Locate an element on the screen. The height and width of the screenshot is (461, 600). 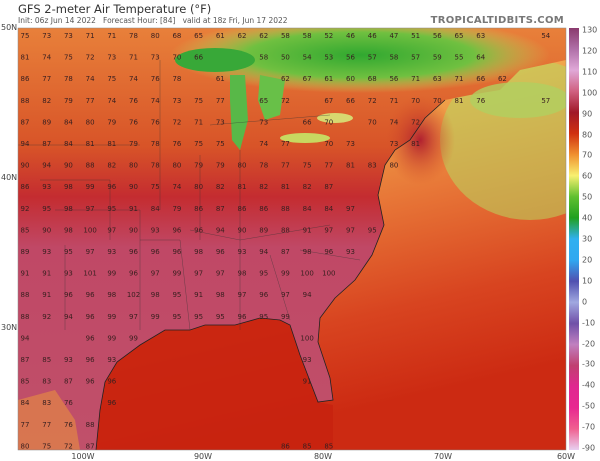
temperature-value: 94 is located at coordinates (263, 252).